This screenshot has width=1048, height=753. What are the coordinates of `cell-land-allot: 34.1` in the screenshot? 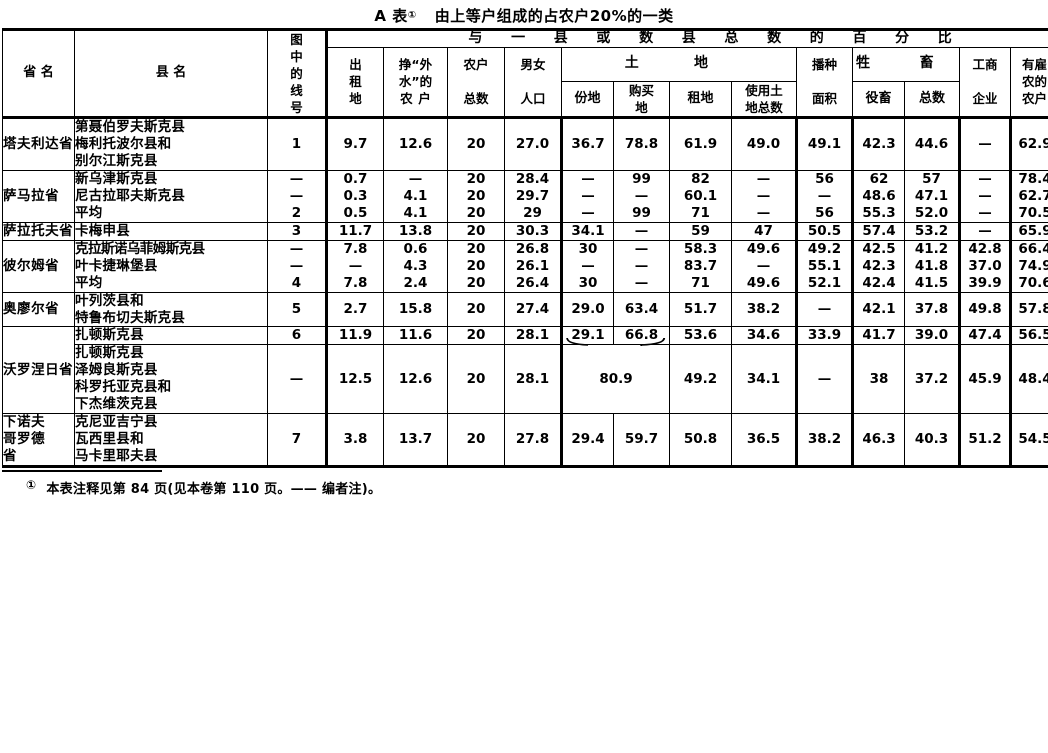 It's located at (587, 231).